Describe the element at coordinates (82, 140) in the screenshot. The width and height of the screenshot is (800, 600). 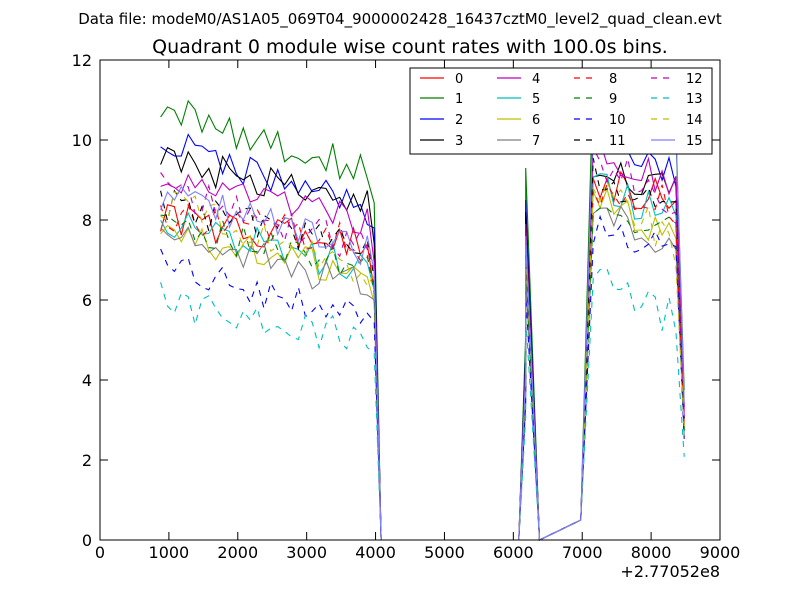
I see `y-tick-label: 10` at that location.